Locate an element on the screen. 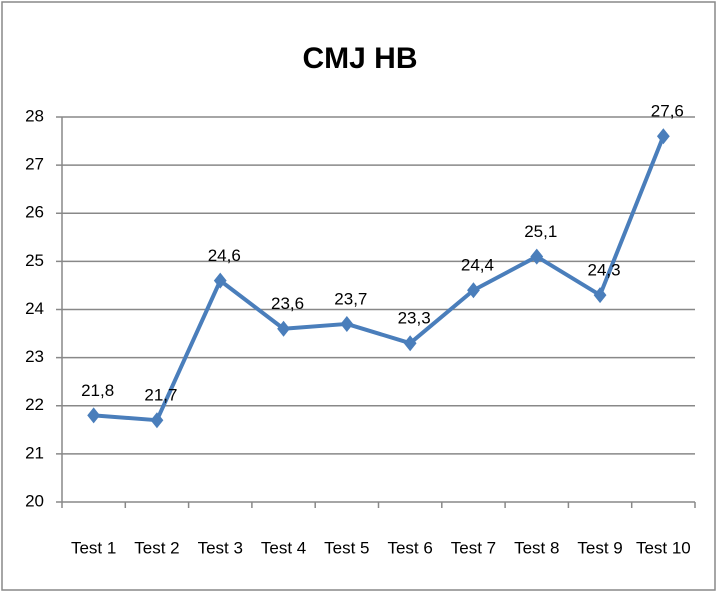 The width and height of the screenshot is (719, 600). data-label: 21,8 is located at coordinates (97, 390).